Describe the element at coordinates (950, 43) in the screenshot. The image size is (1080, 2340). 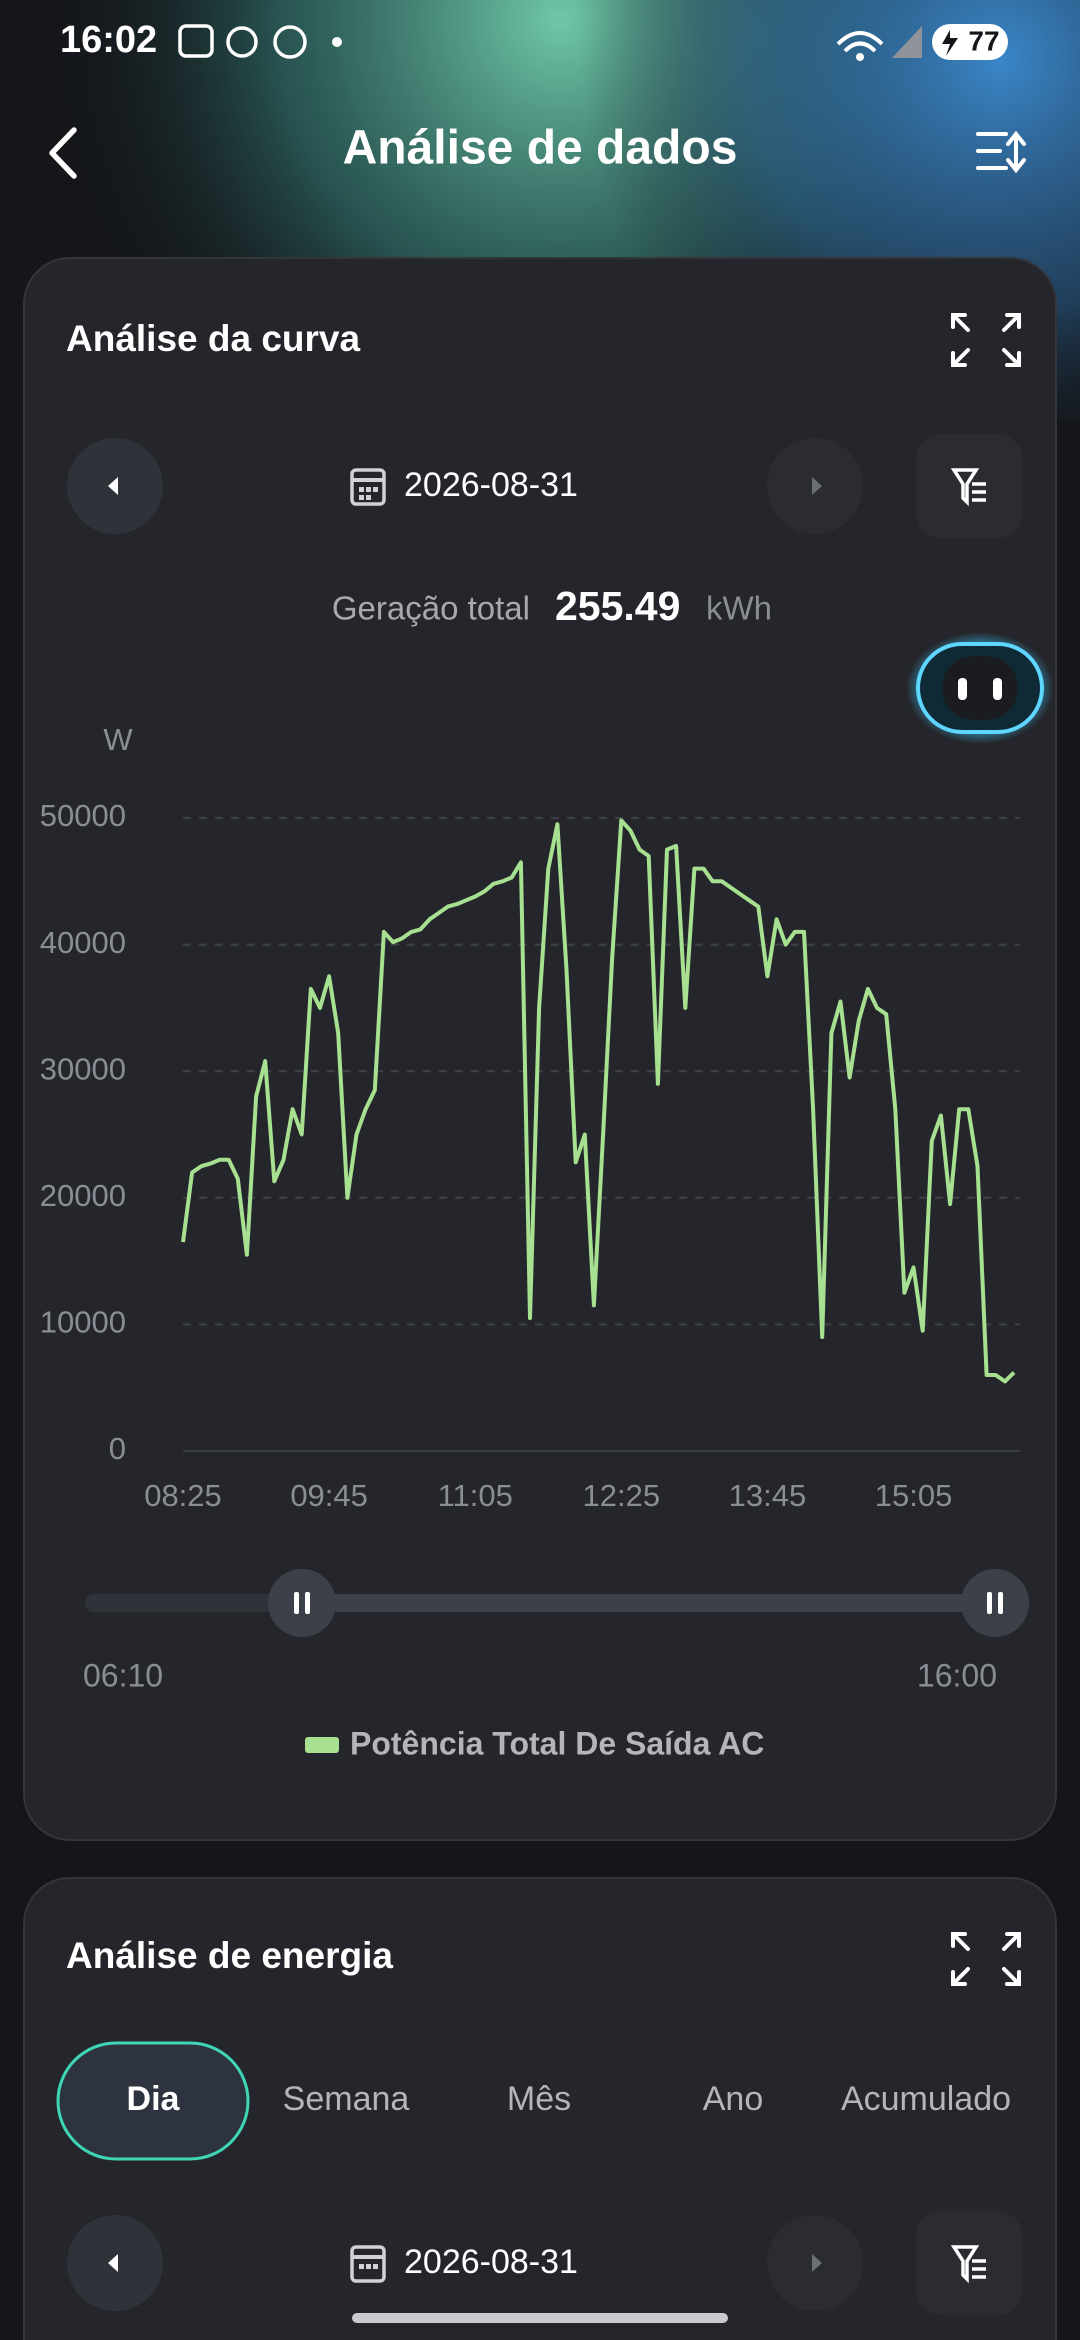
I see `battery-bolt` at that location.